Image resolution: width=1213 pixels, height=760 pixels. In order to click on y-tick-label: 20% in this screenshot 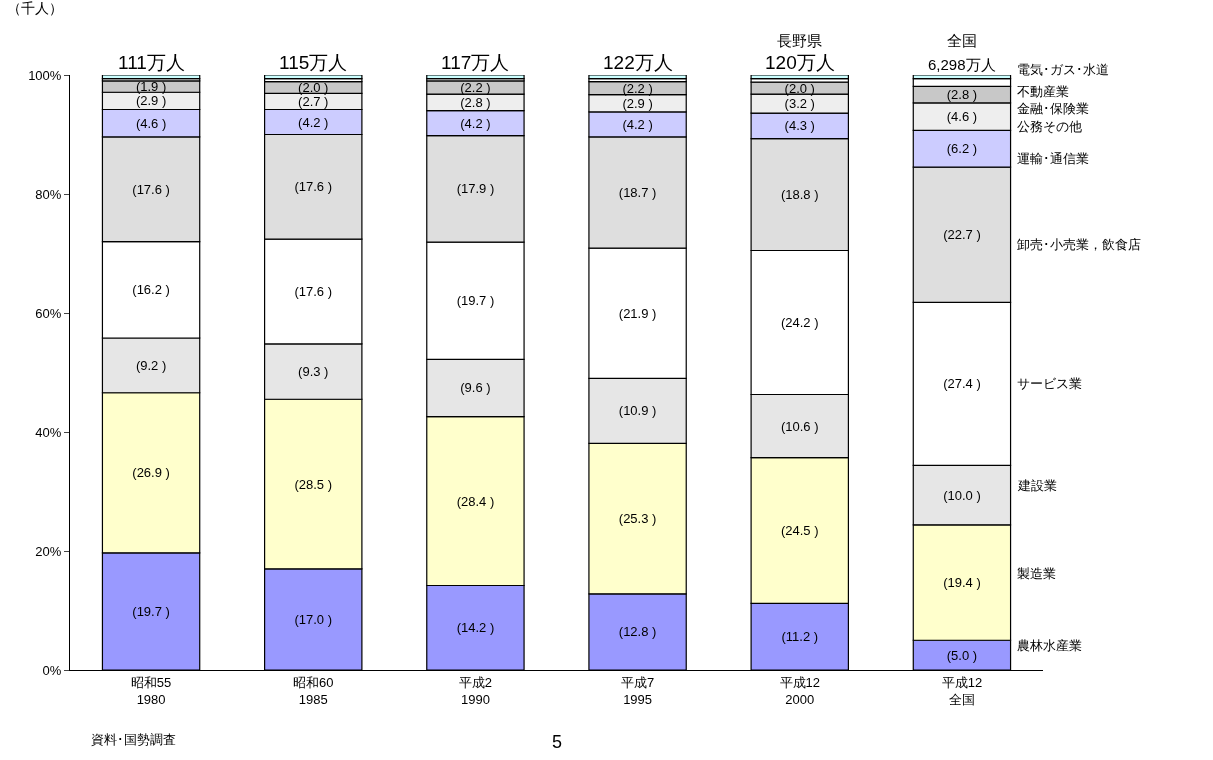, I will do `click(48, 551)`.